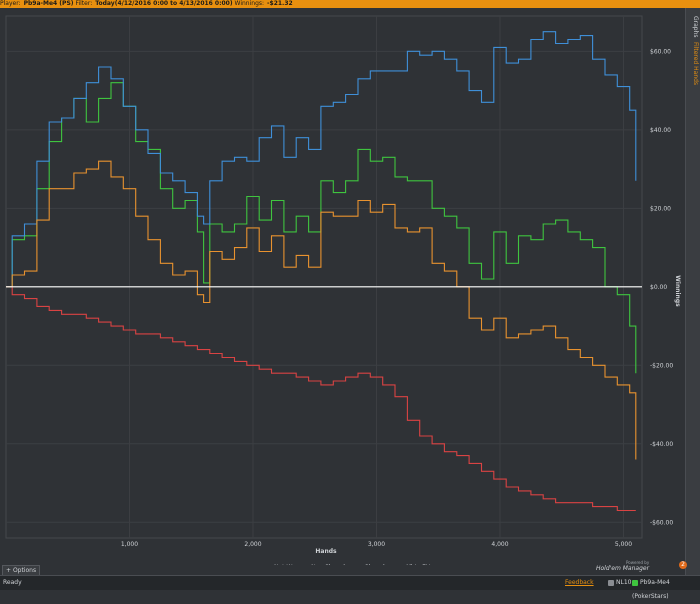 This screenshot has width=700, height=604. What do you see at coordinates (661, 365) in the screenshot?
I see `y-tick-label: -$20.00` at bounding box center [661, 365].